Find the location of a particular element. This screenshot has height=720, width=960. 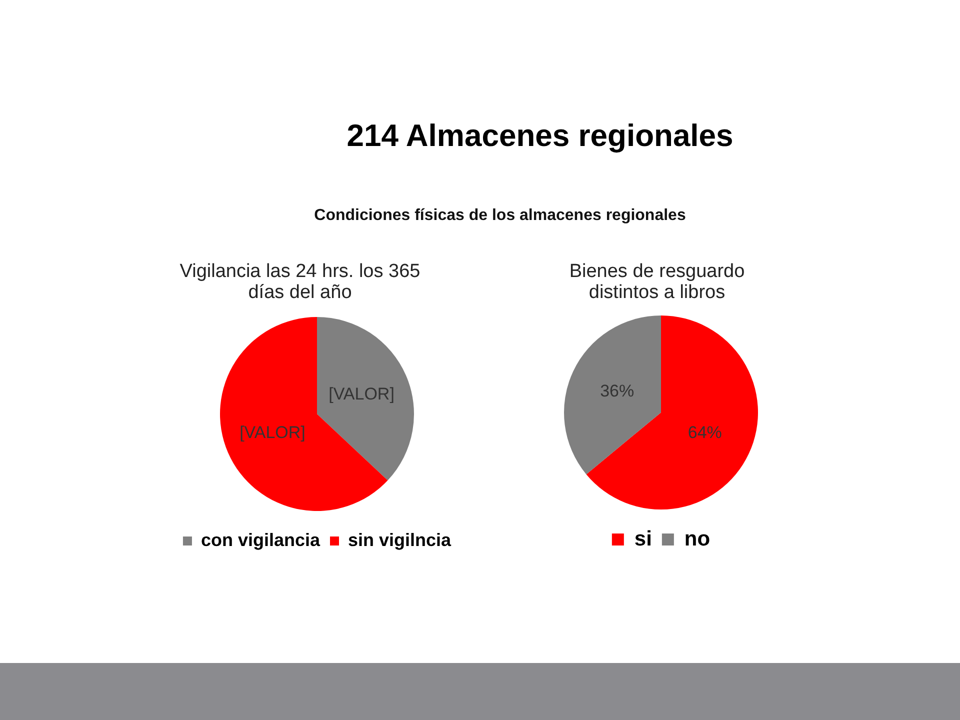

text: Condiciones físicas de los almacenes regionales is located at coordinates (500, 216).